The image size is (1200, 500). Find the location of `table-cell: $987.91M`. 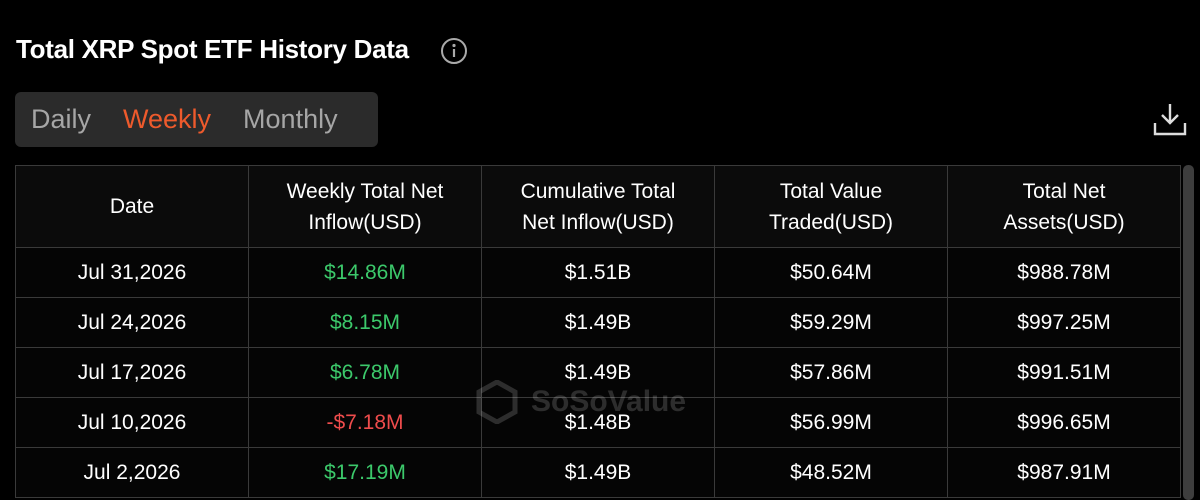

table-cell: $987.91M is located at coordinates (1064, 472).